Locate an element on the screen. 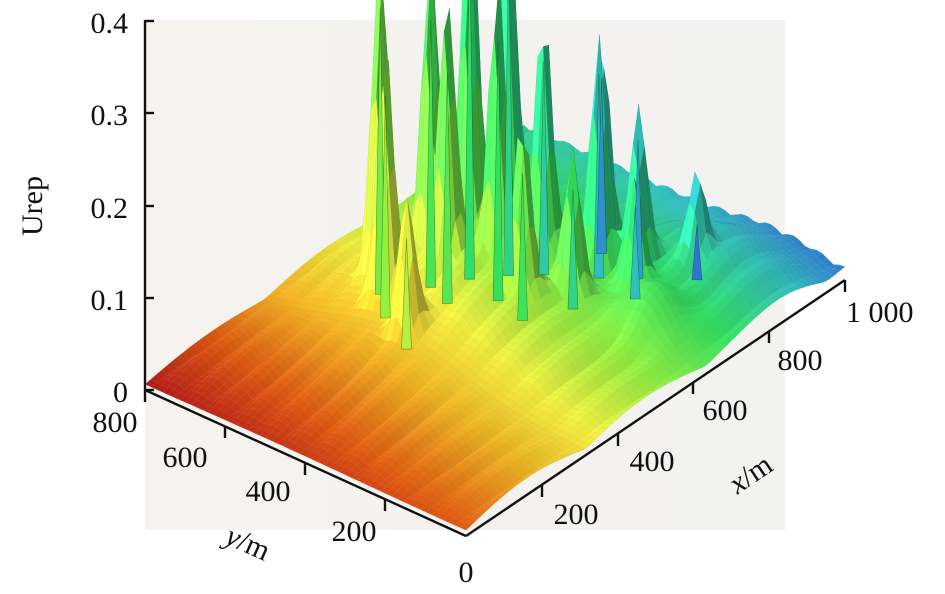  x-tick-label: 200 is located at coordinates (576, 514).